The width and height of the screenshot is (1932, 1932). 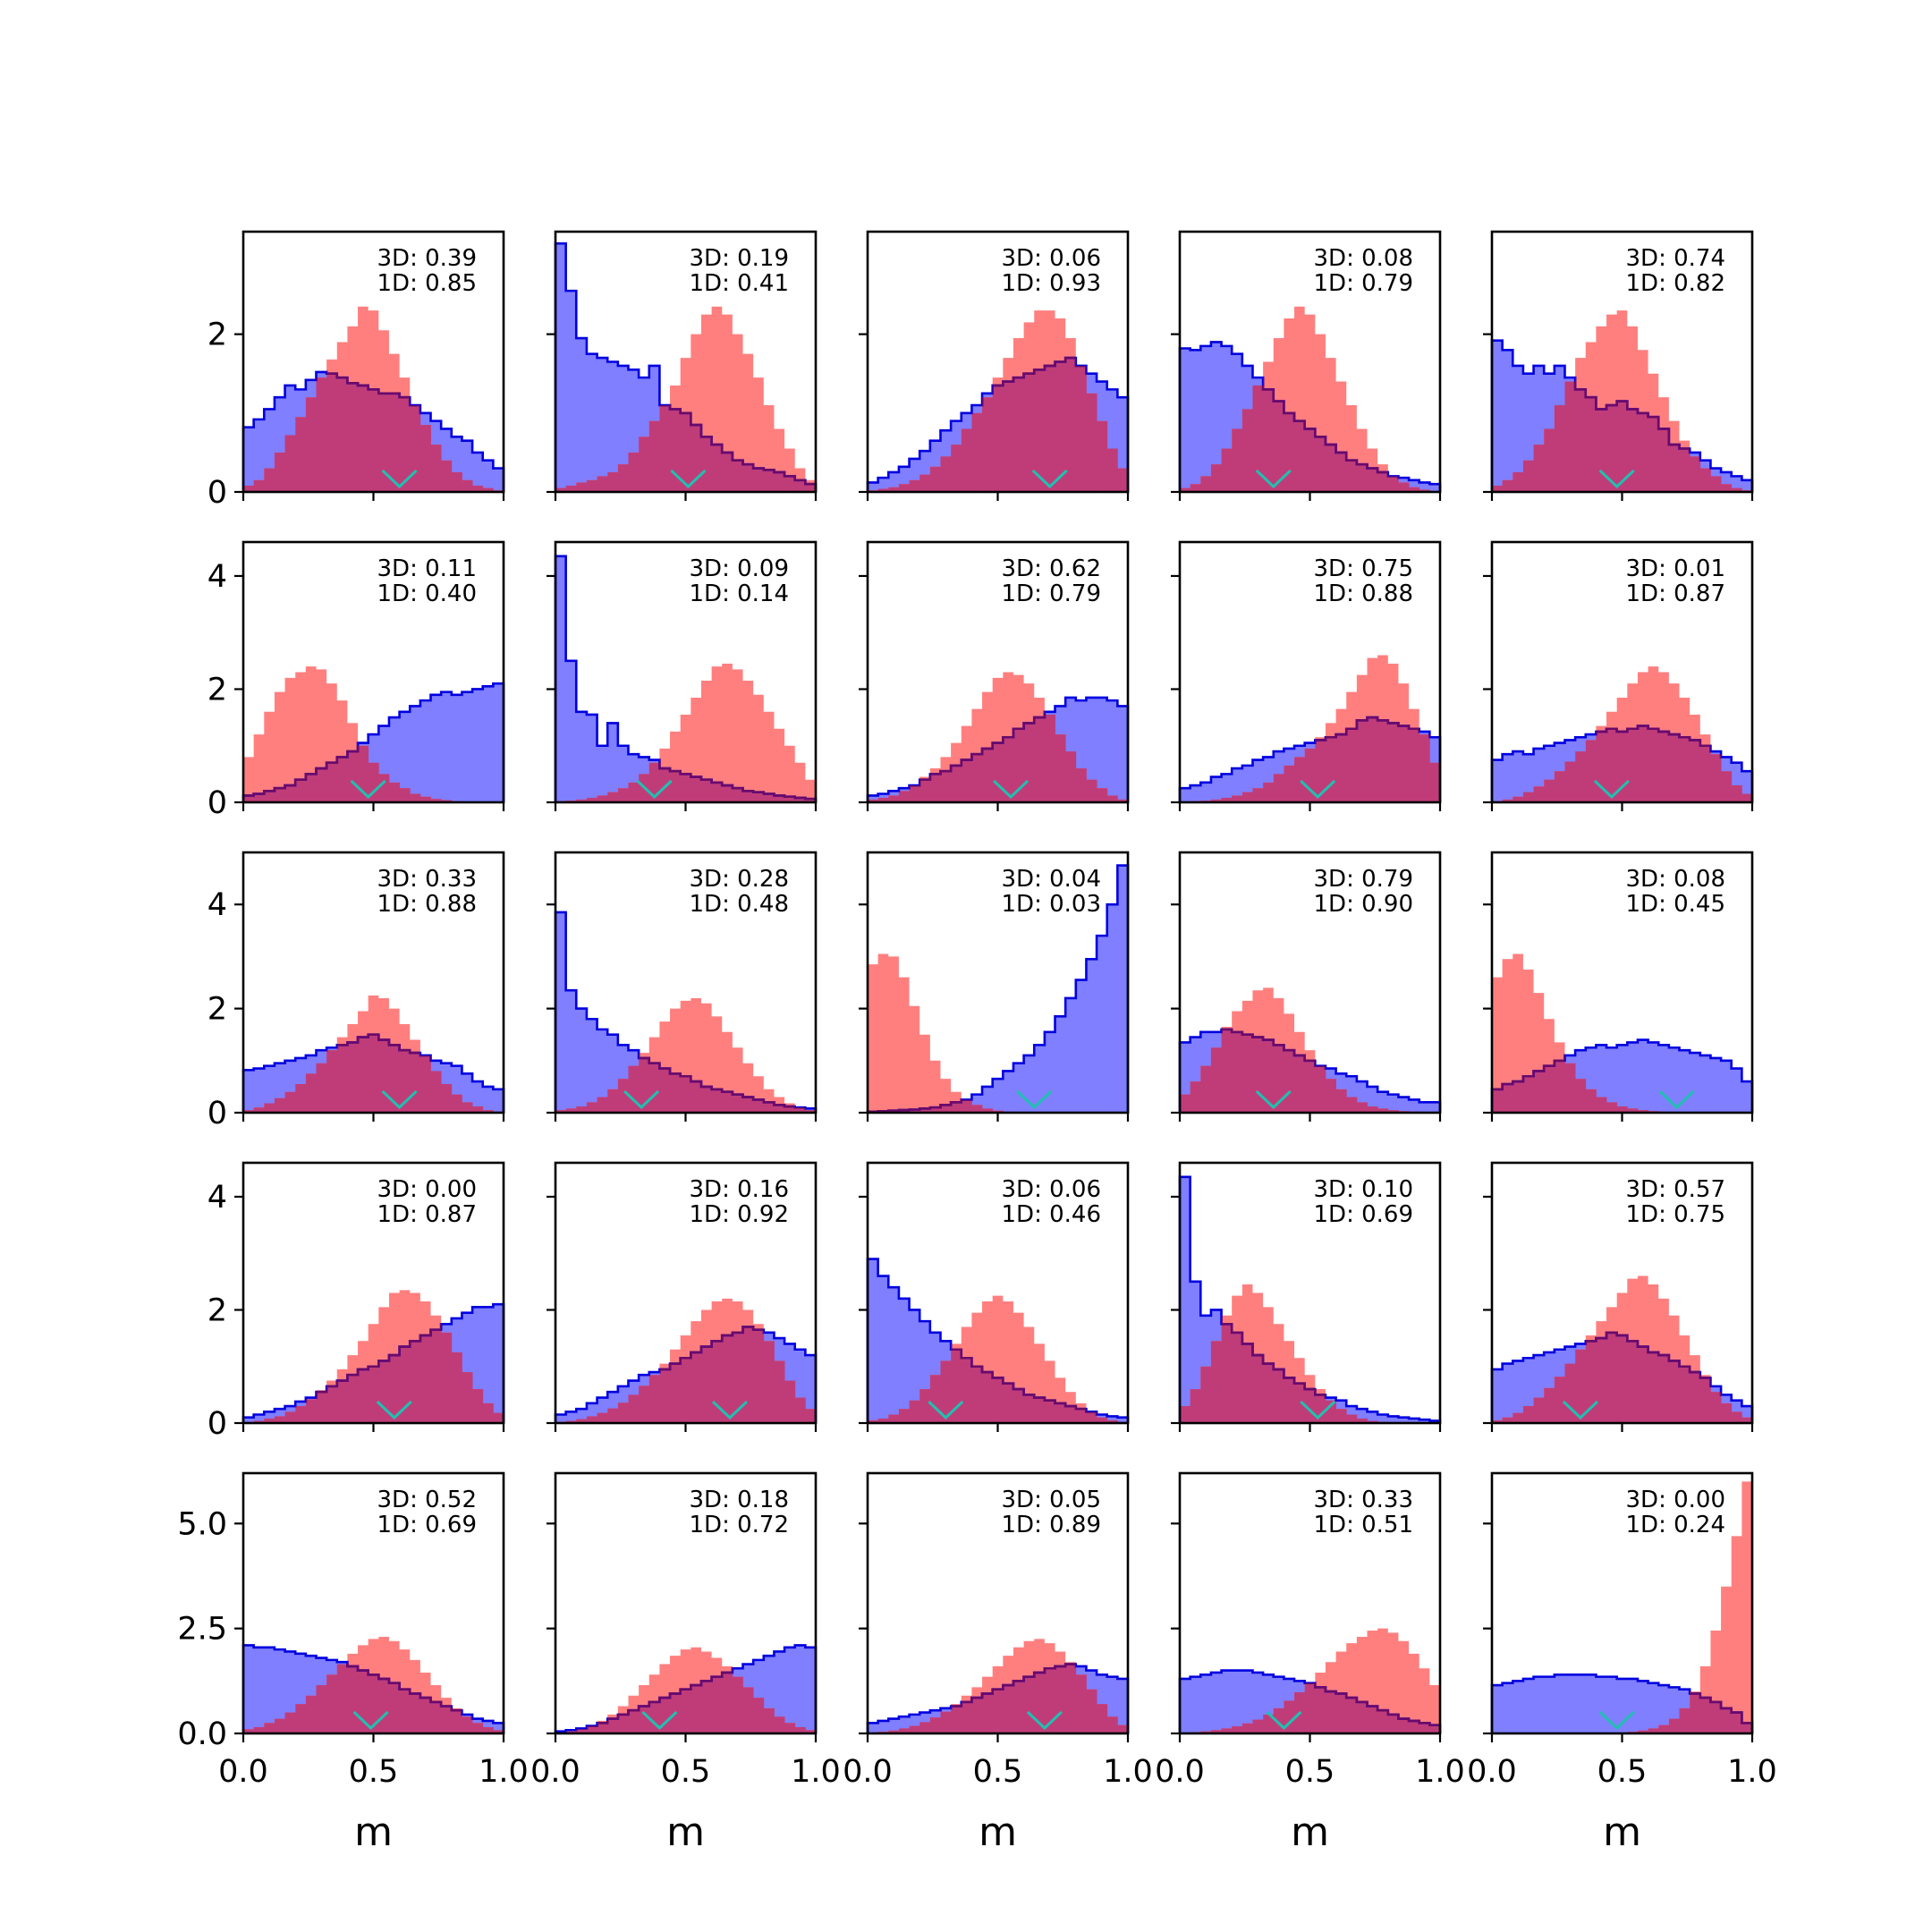 I want to click on label-1d: 1D: 0.92, so click(x=739, y=1214).